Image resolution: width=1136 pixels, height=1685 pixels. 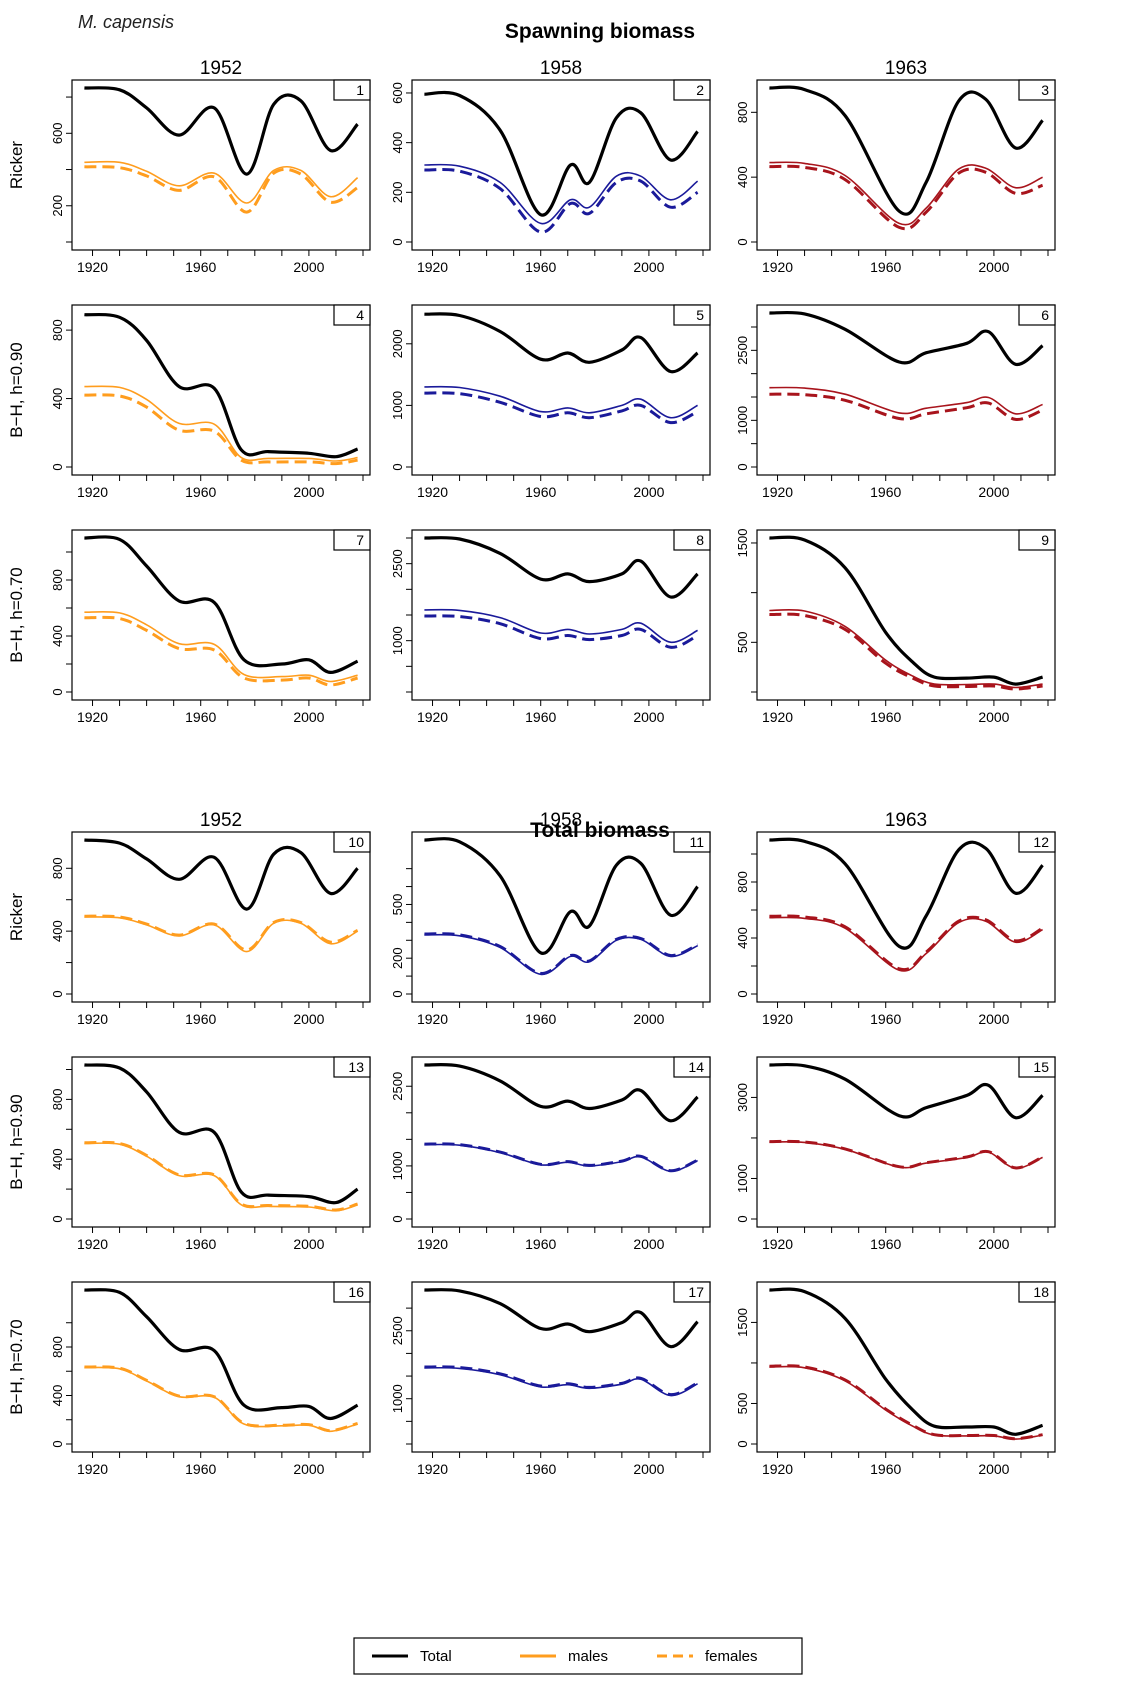 What do you see at coordinates (700, 90) in the screenshot?
I see `panel-number: 2` at bounding box center [700, 90].